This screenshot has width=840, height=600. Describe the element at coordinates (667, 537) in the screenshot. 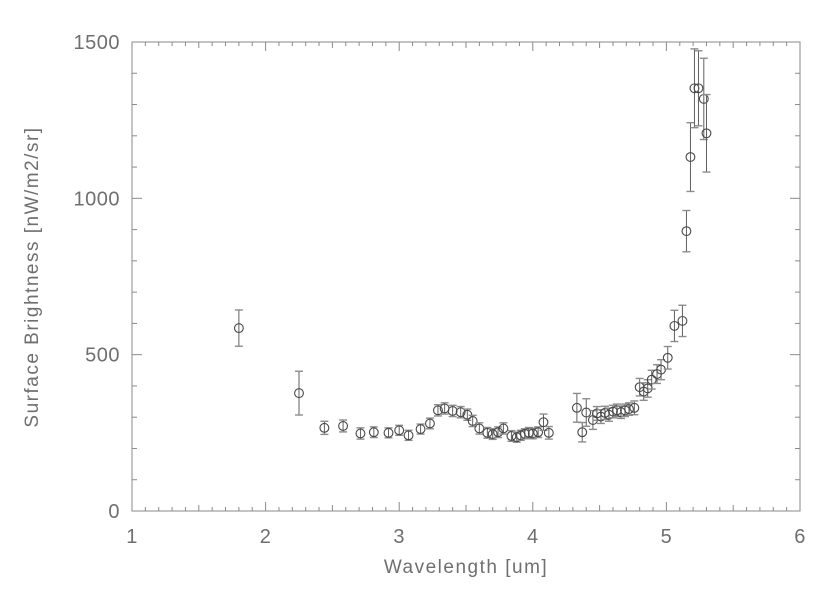

I see `x-tick-label: 5` at that location.